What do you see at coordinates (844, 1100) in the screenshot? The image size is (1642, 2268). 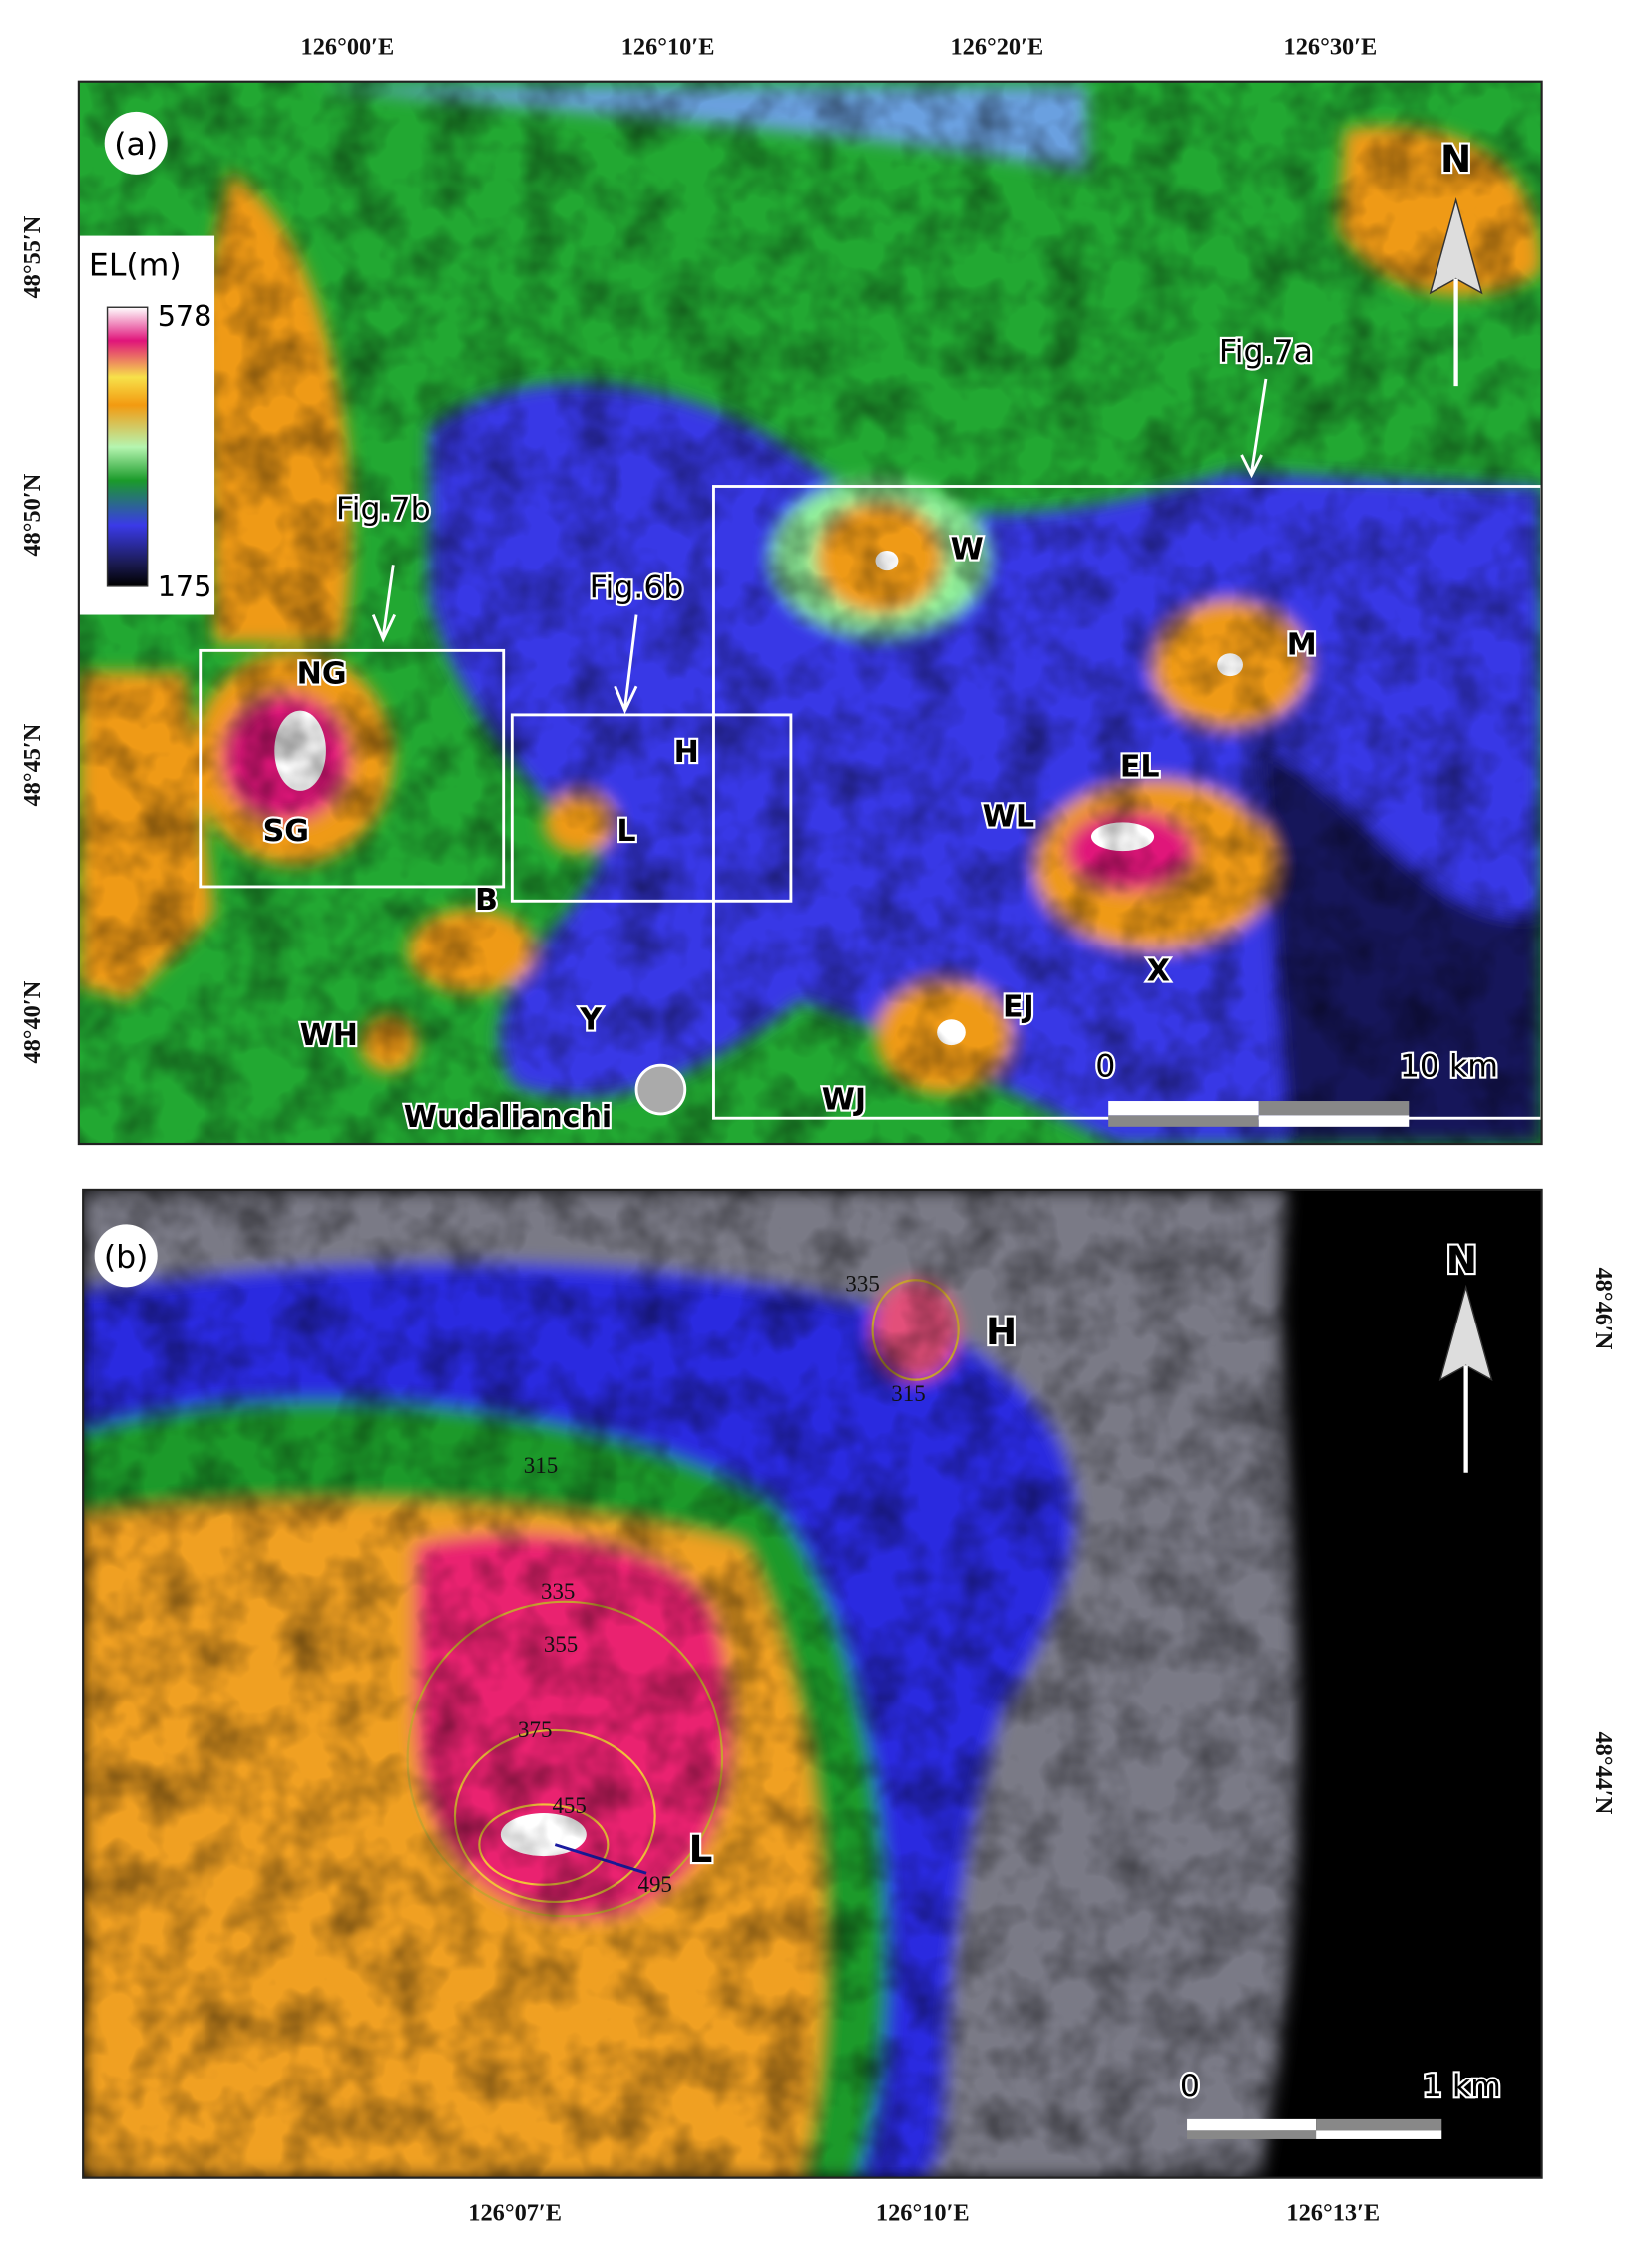 I see `volcano-label: WJ` at bounding box center [844, 1100].